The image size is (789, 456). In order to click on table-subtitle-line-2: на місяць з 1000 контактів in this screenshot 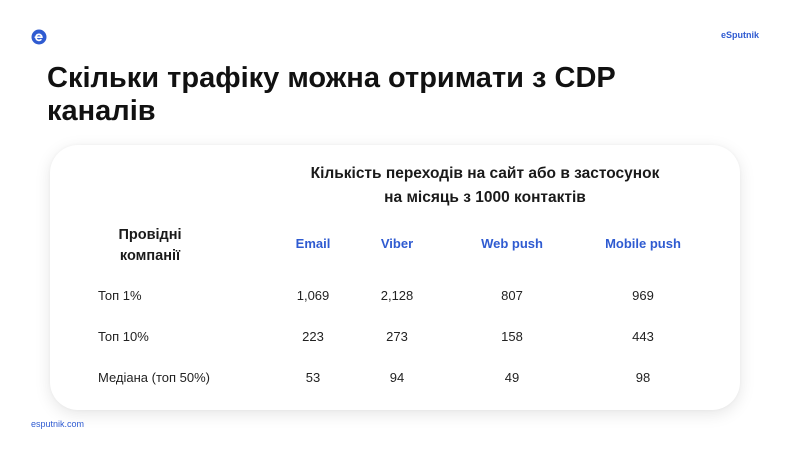, I will do `click(485, 197)`.